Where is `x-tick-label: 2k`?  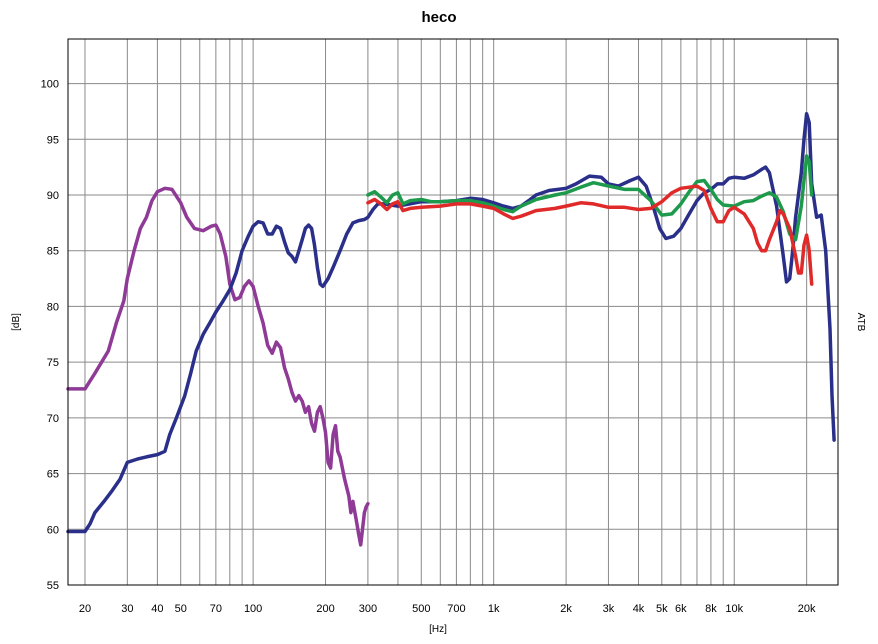
x-tick-label: 2k is located at coordinates (566, 609).